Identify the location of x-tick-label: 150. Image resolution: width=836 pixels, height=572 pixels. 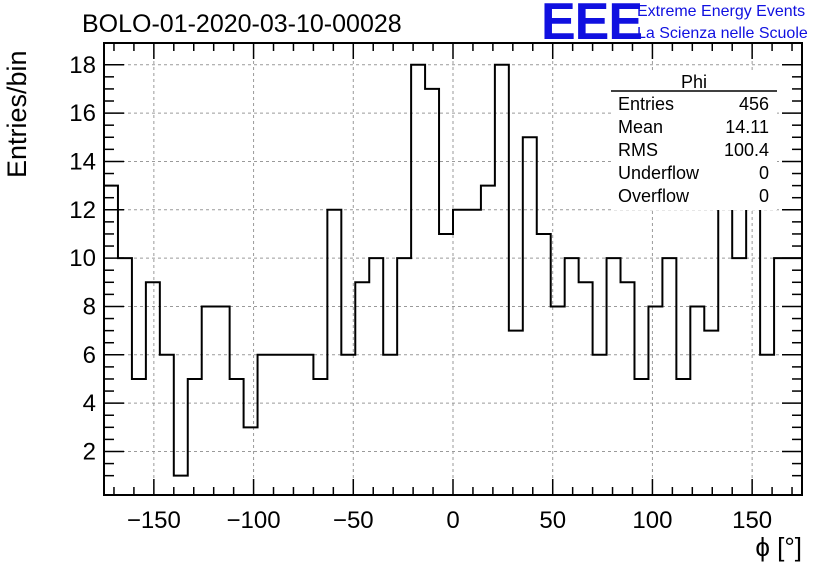
(752, 520).